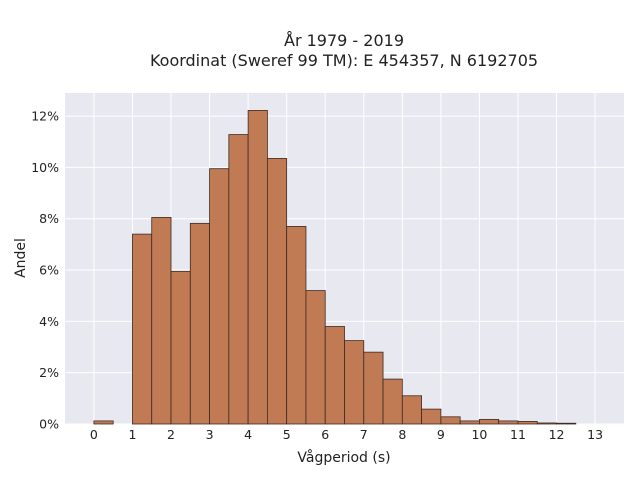 The width and height of the screenshot is (640, 480). What do you see at coordinates (346, 434) in the screenshot?
I see `x-axis-ticks: 0 1 2 3 4 5 6 7 8 9 10 11 12 13` at bounding box center [346, 434].